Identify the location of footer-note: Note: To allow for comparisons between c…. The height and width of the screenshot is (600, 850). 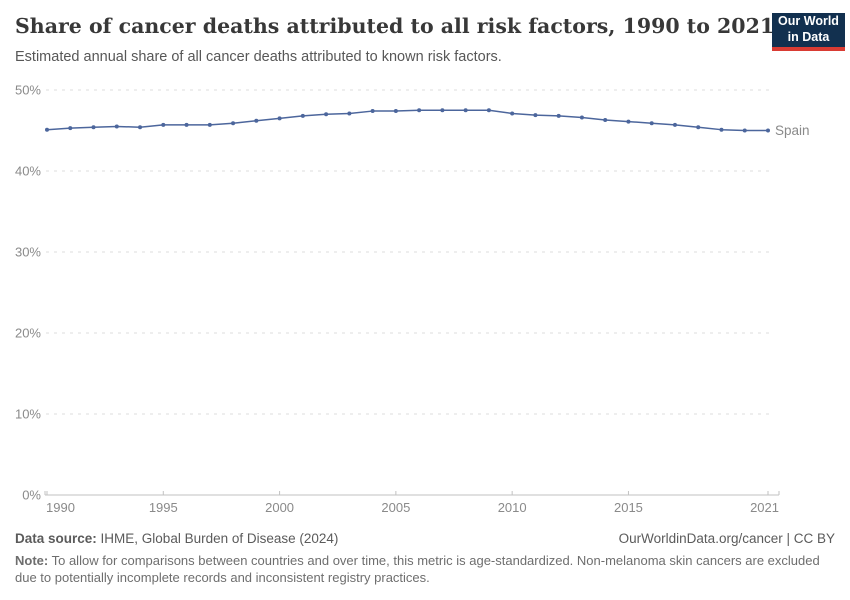
(422, 570).